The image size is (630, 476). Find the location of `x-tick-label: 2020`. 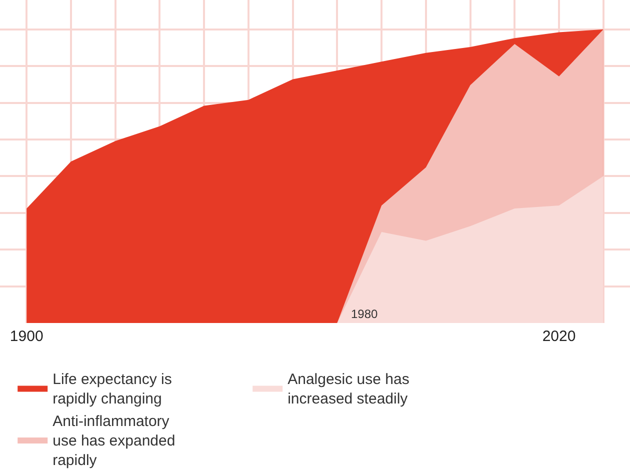

x-tick-label: 2020 is located at coordinates (559, 336).